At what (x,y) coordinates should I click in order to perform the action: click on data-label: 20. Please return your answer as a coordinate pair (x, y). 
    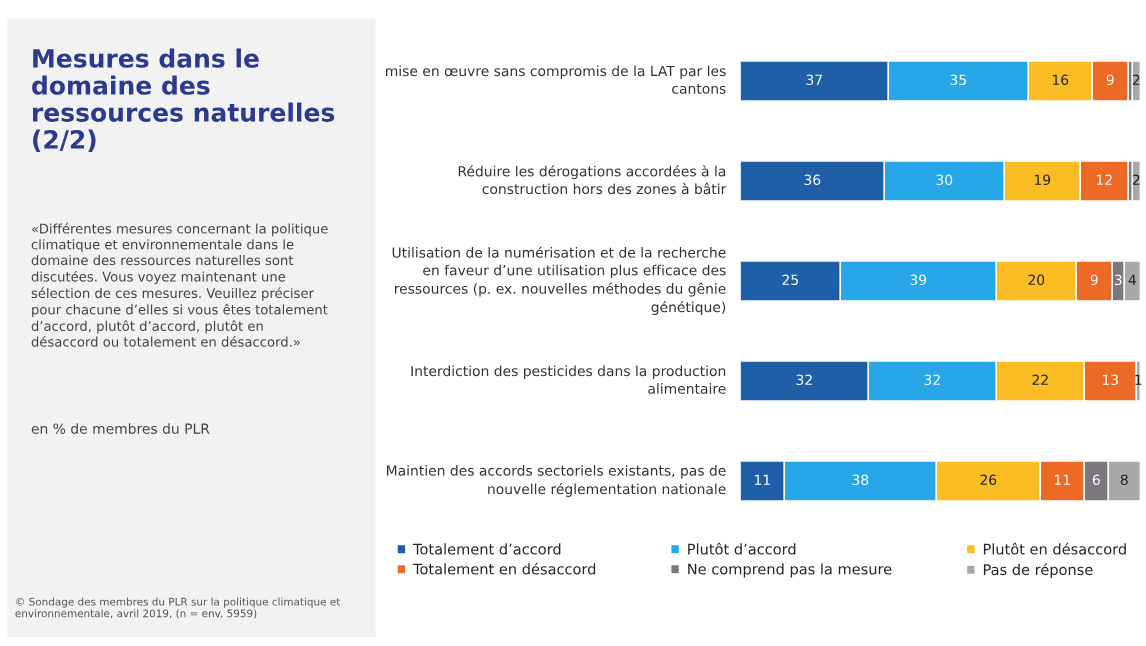
    Looking at the image, I should click on (1036, 280).